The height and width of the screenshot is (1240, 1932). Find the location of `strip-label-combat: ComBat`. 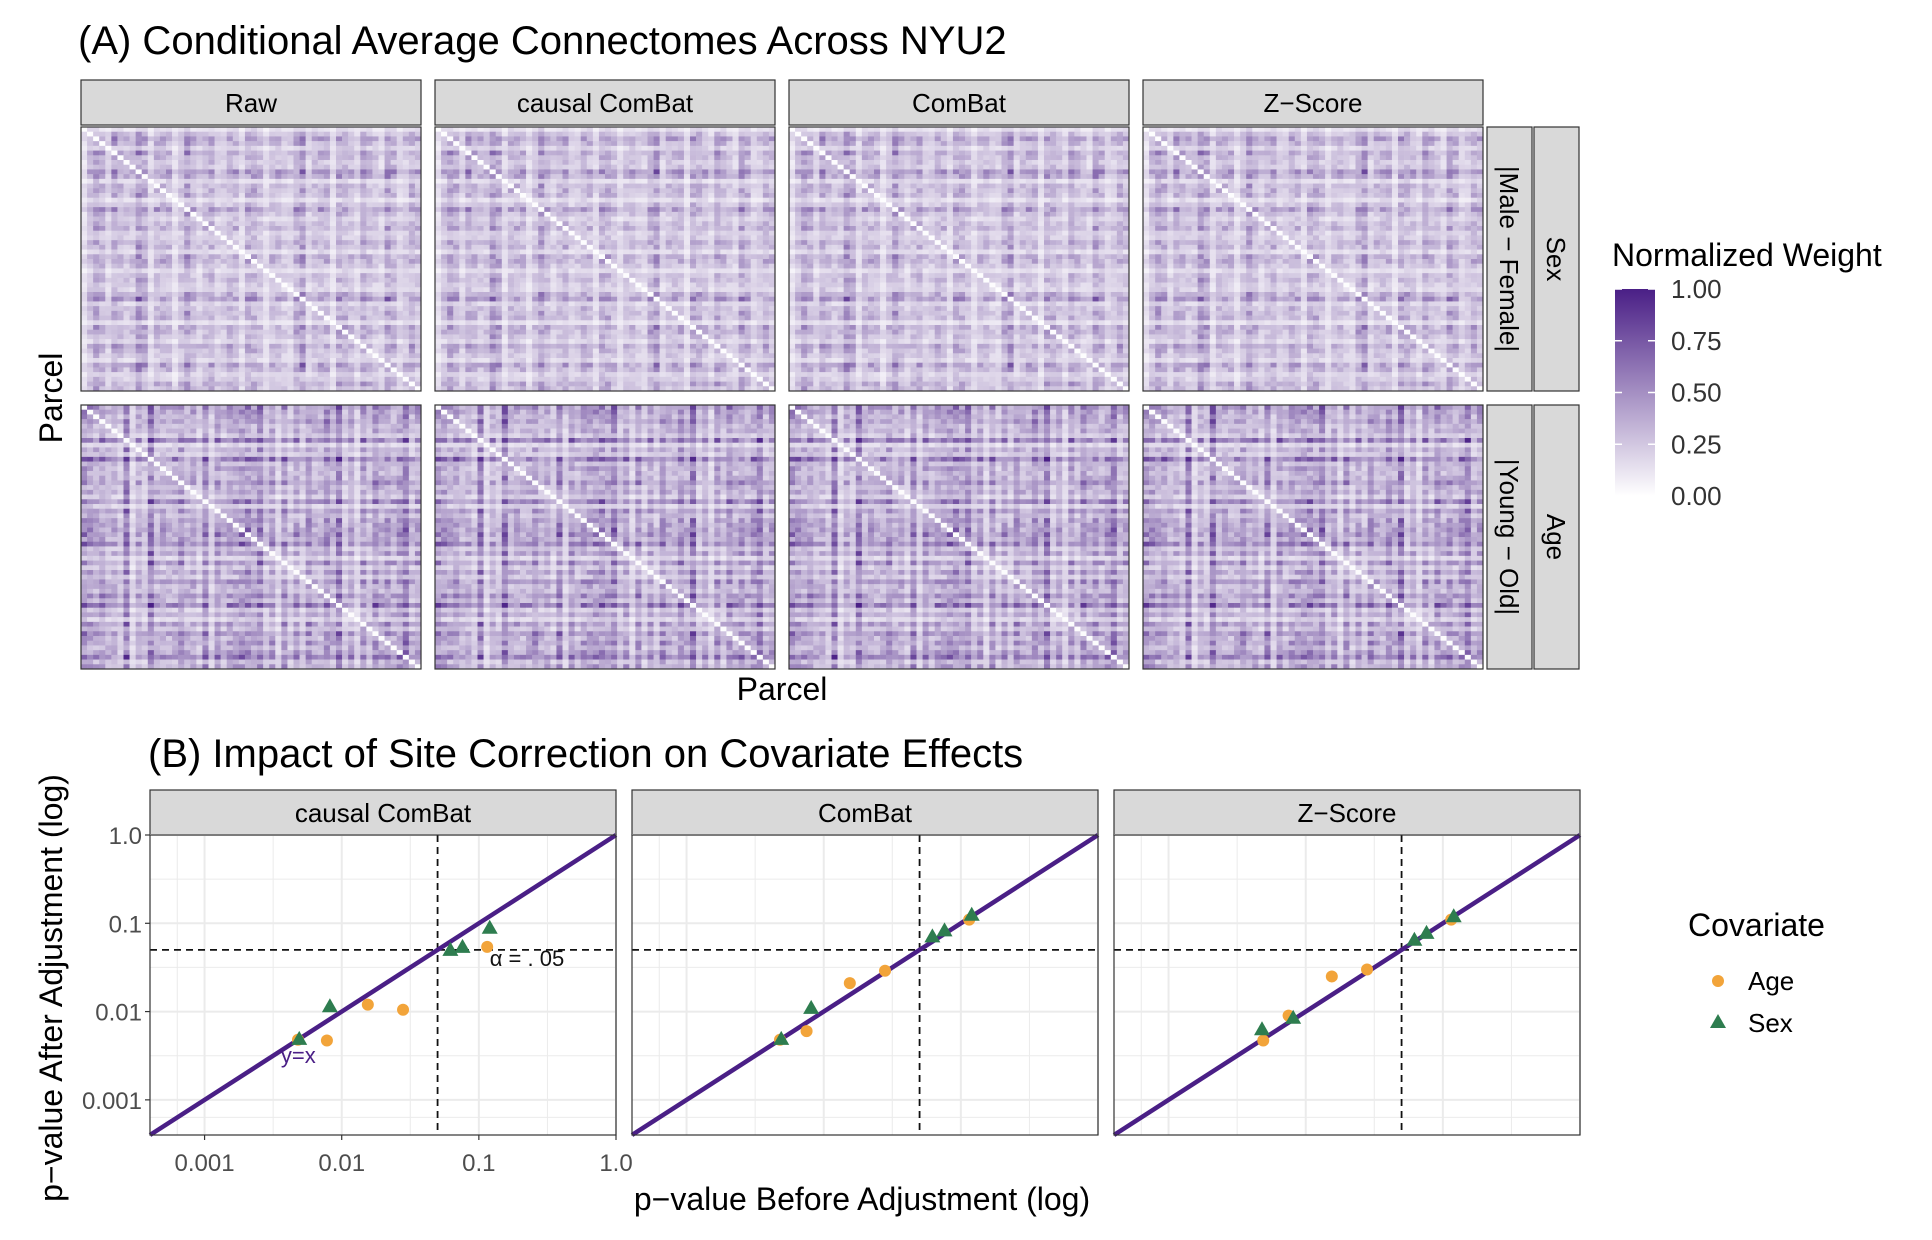

strip-label-combat: ComBat is located at coordinates (959, 103).